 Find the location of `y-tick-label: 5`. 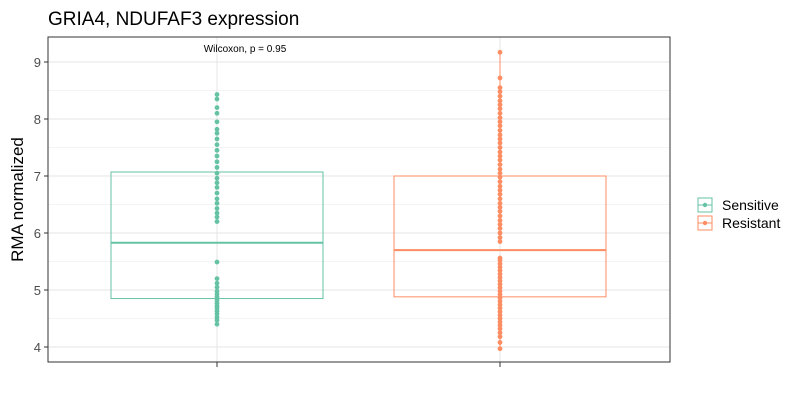

y-tick-label: 5 is located at coordinates (37, 290).